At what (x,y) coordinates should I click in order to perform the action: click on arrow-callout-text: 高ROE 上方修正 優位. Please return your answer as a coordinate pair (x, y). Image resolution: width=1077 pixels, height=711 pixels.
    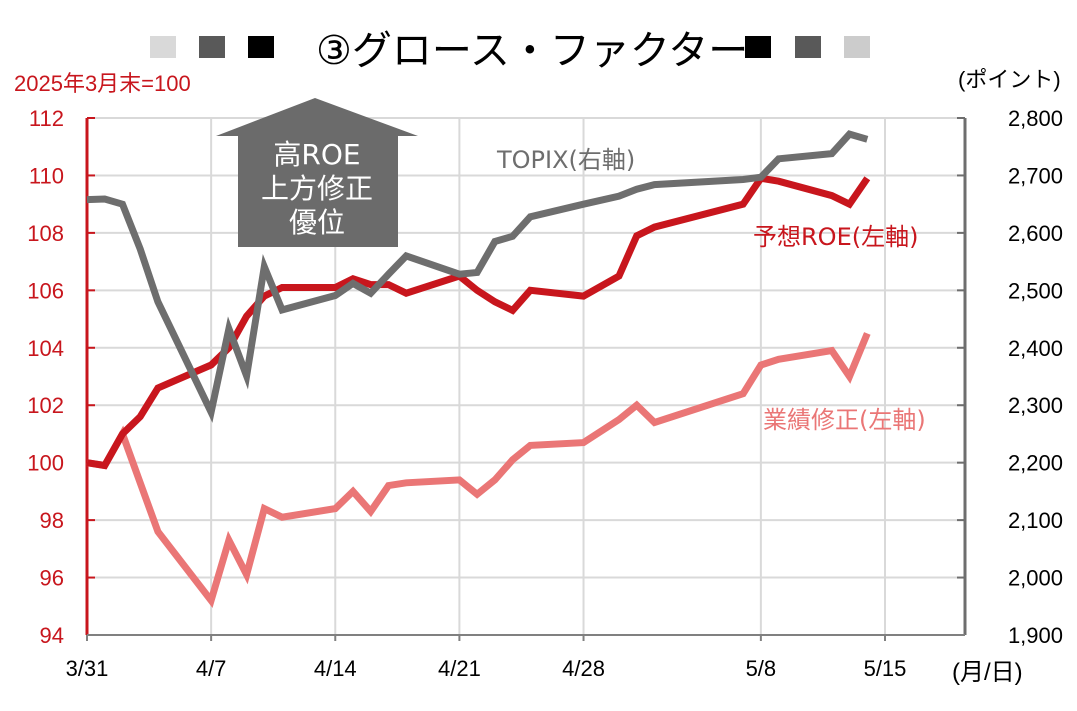
    Looking at the image, I should click on (317, 189).